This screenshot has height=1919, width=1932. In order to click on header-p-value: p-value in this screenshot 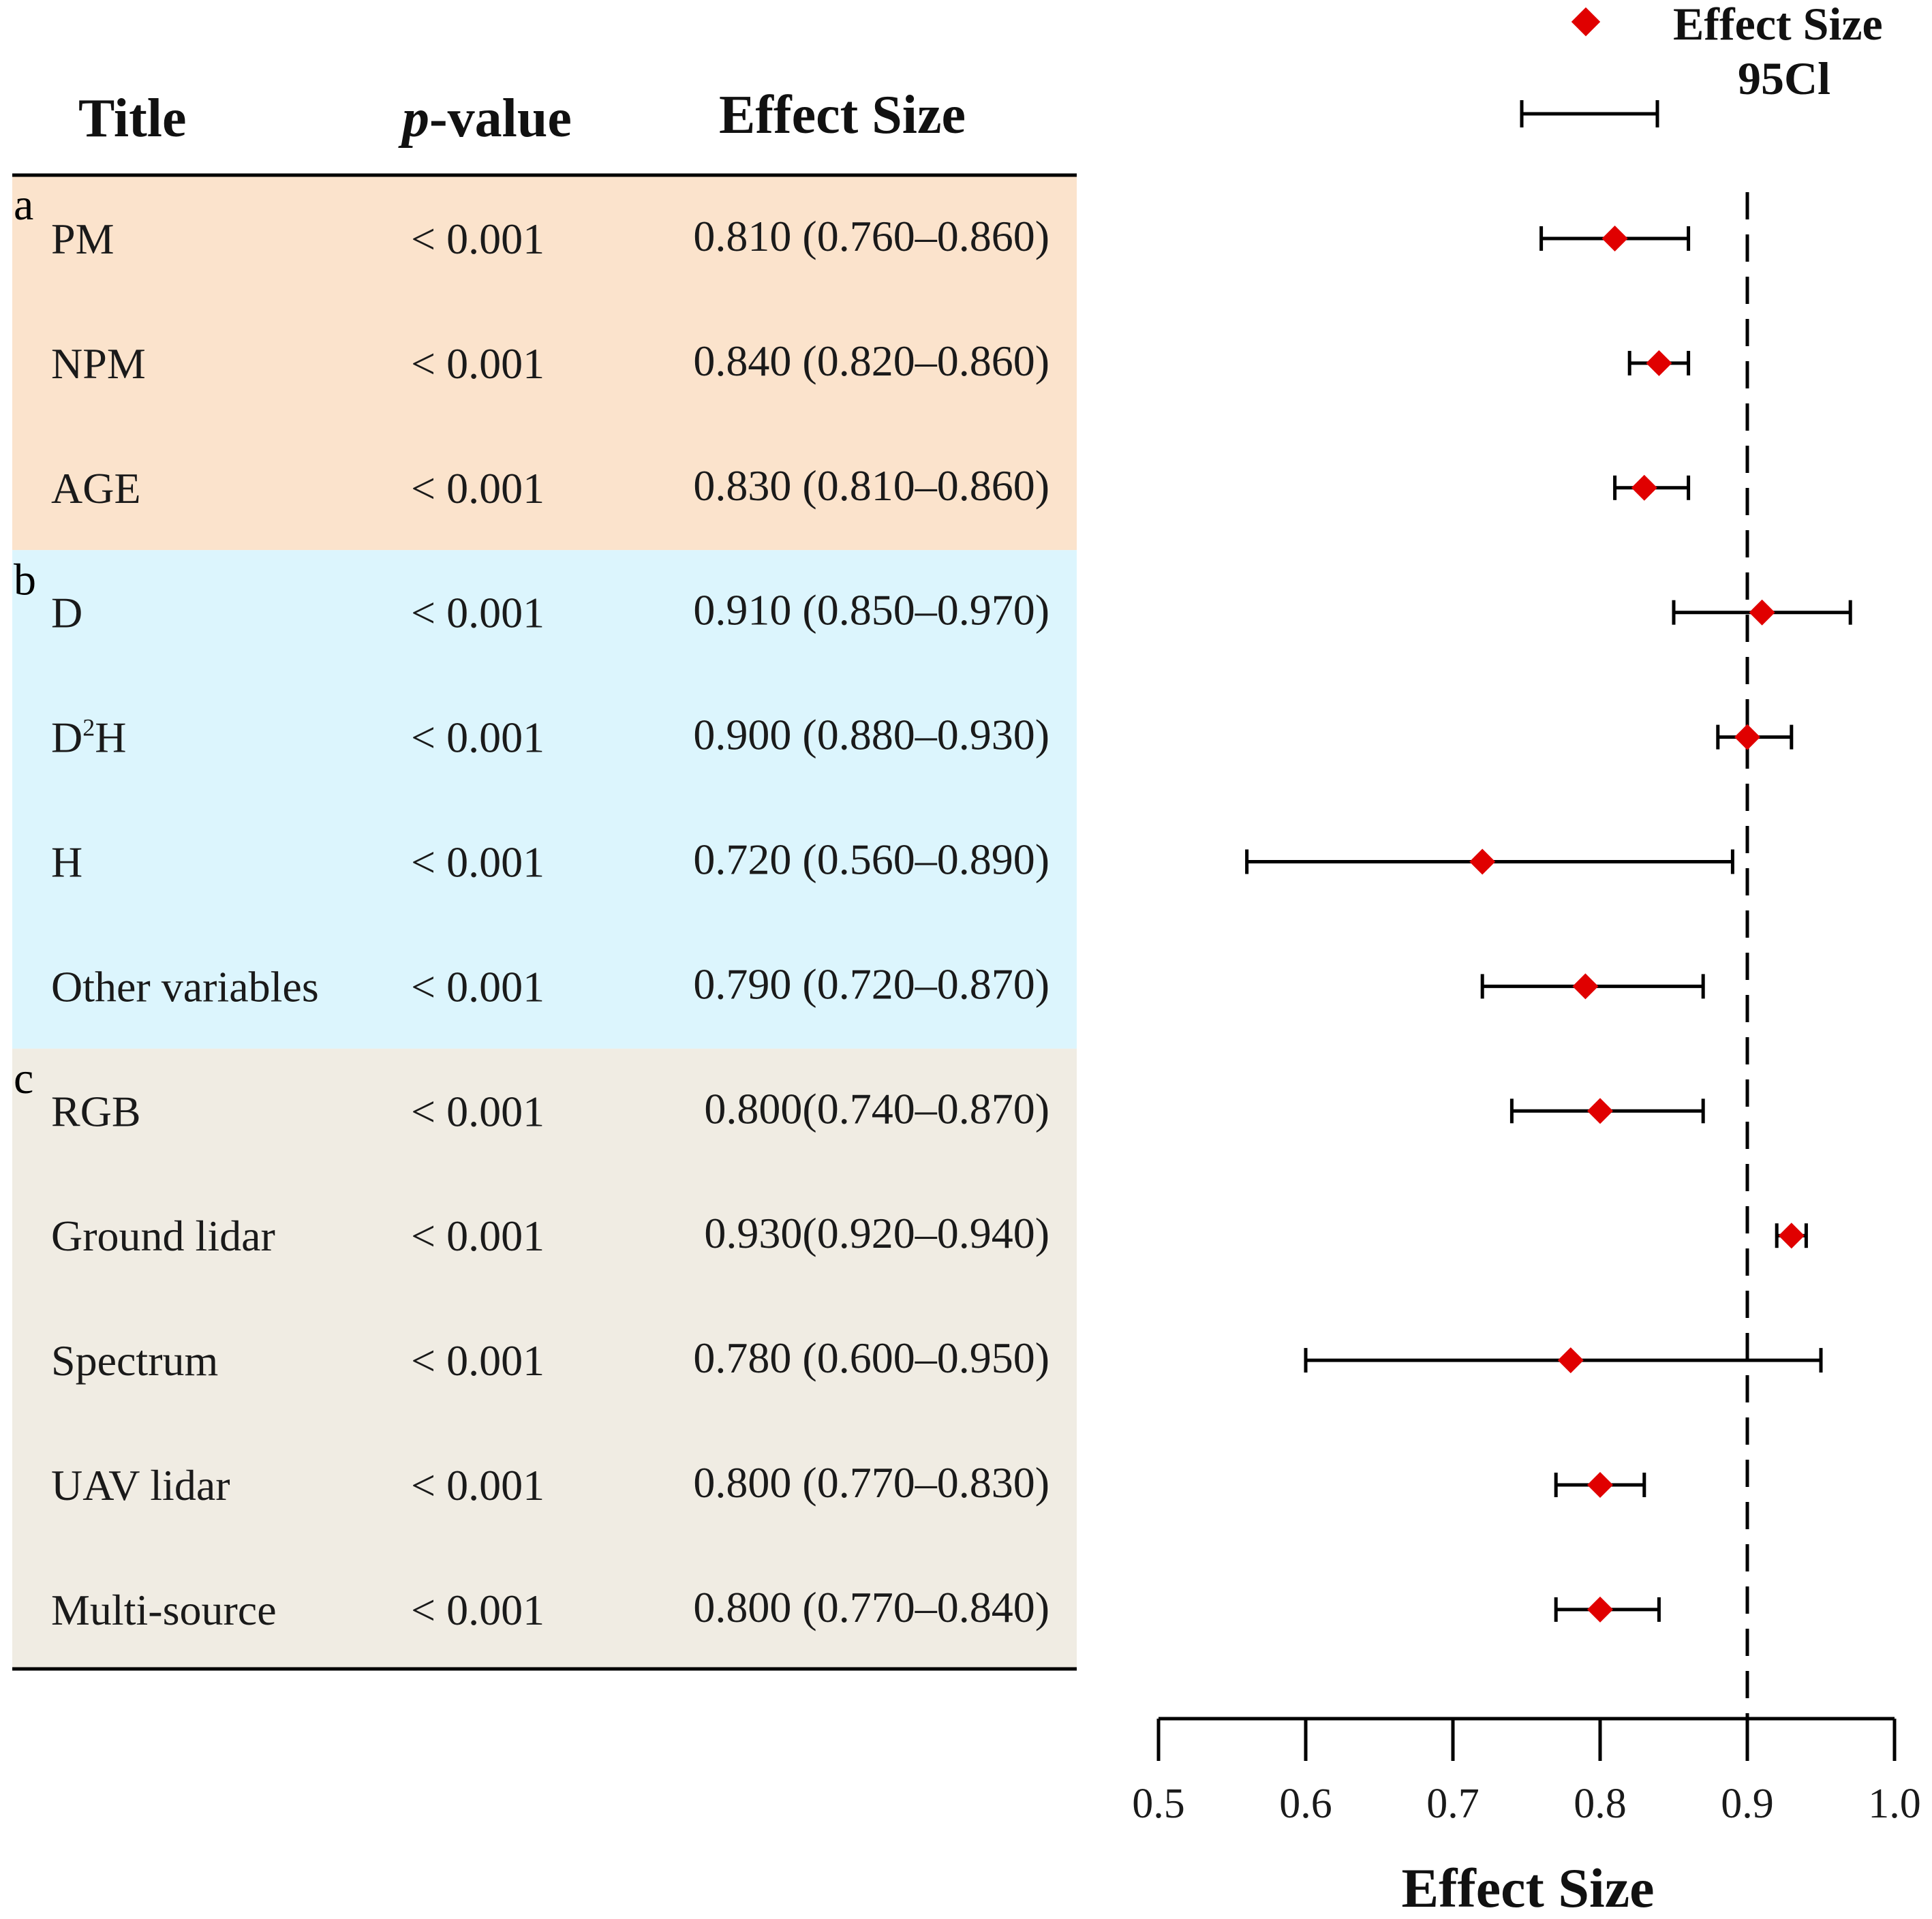, I will do `click(485, 119)`.